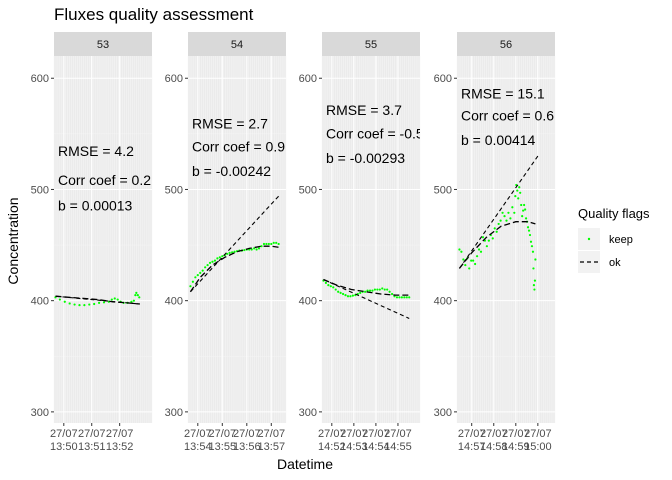 This screenshot has height=480, width=672. Describe the element at coordinates (516, 440) in the screenshot. I see `x-tick-label: 27/07 14:59` at that location.